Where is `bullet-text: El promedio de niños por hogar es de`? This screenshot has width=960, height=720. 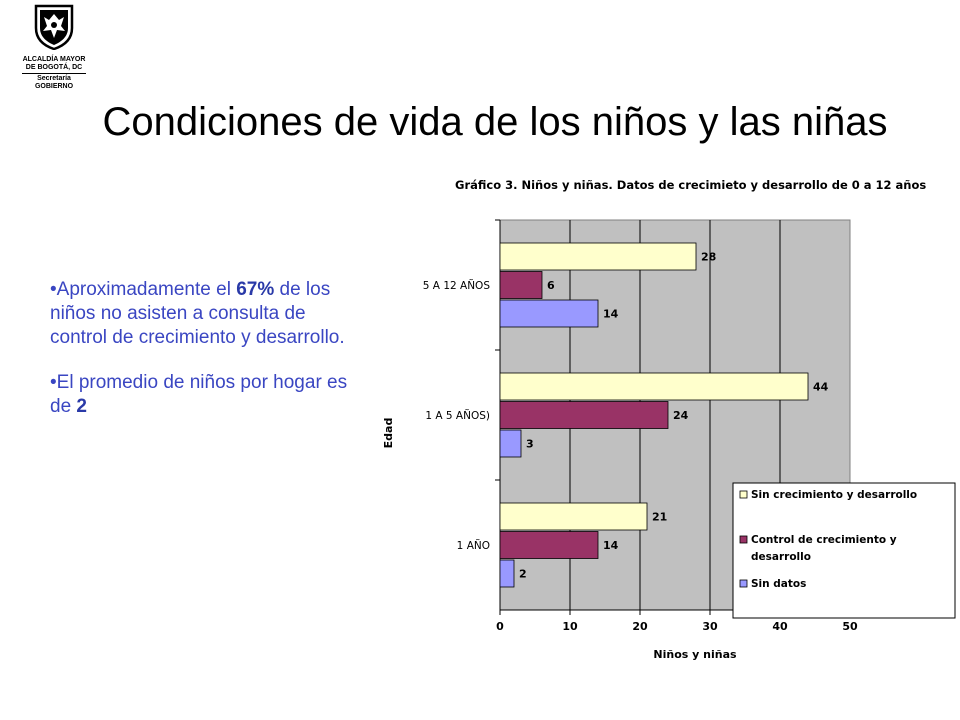 bullet-text: El promedio de niños por hogar es de is located at coordinates (199, 394).